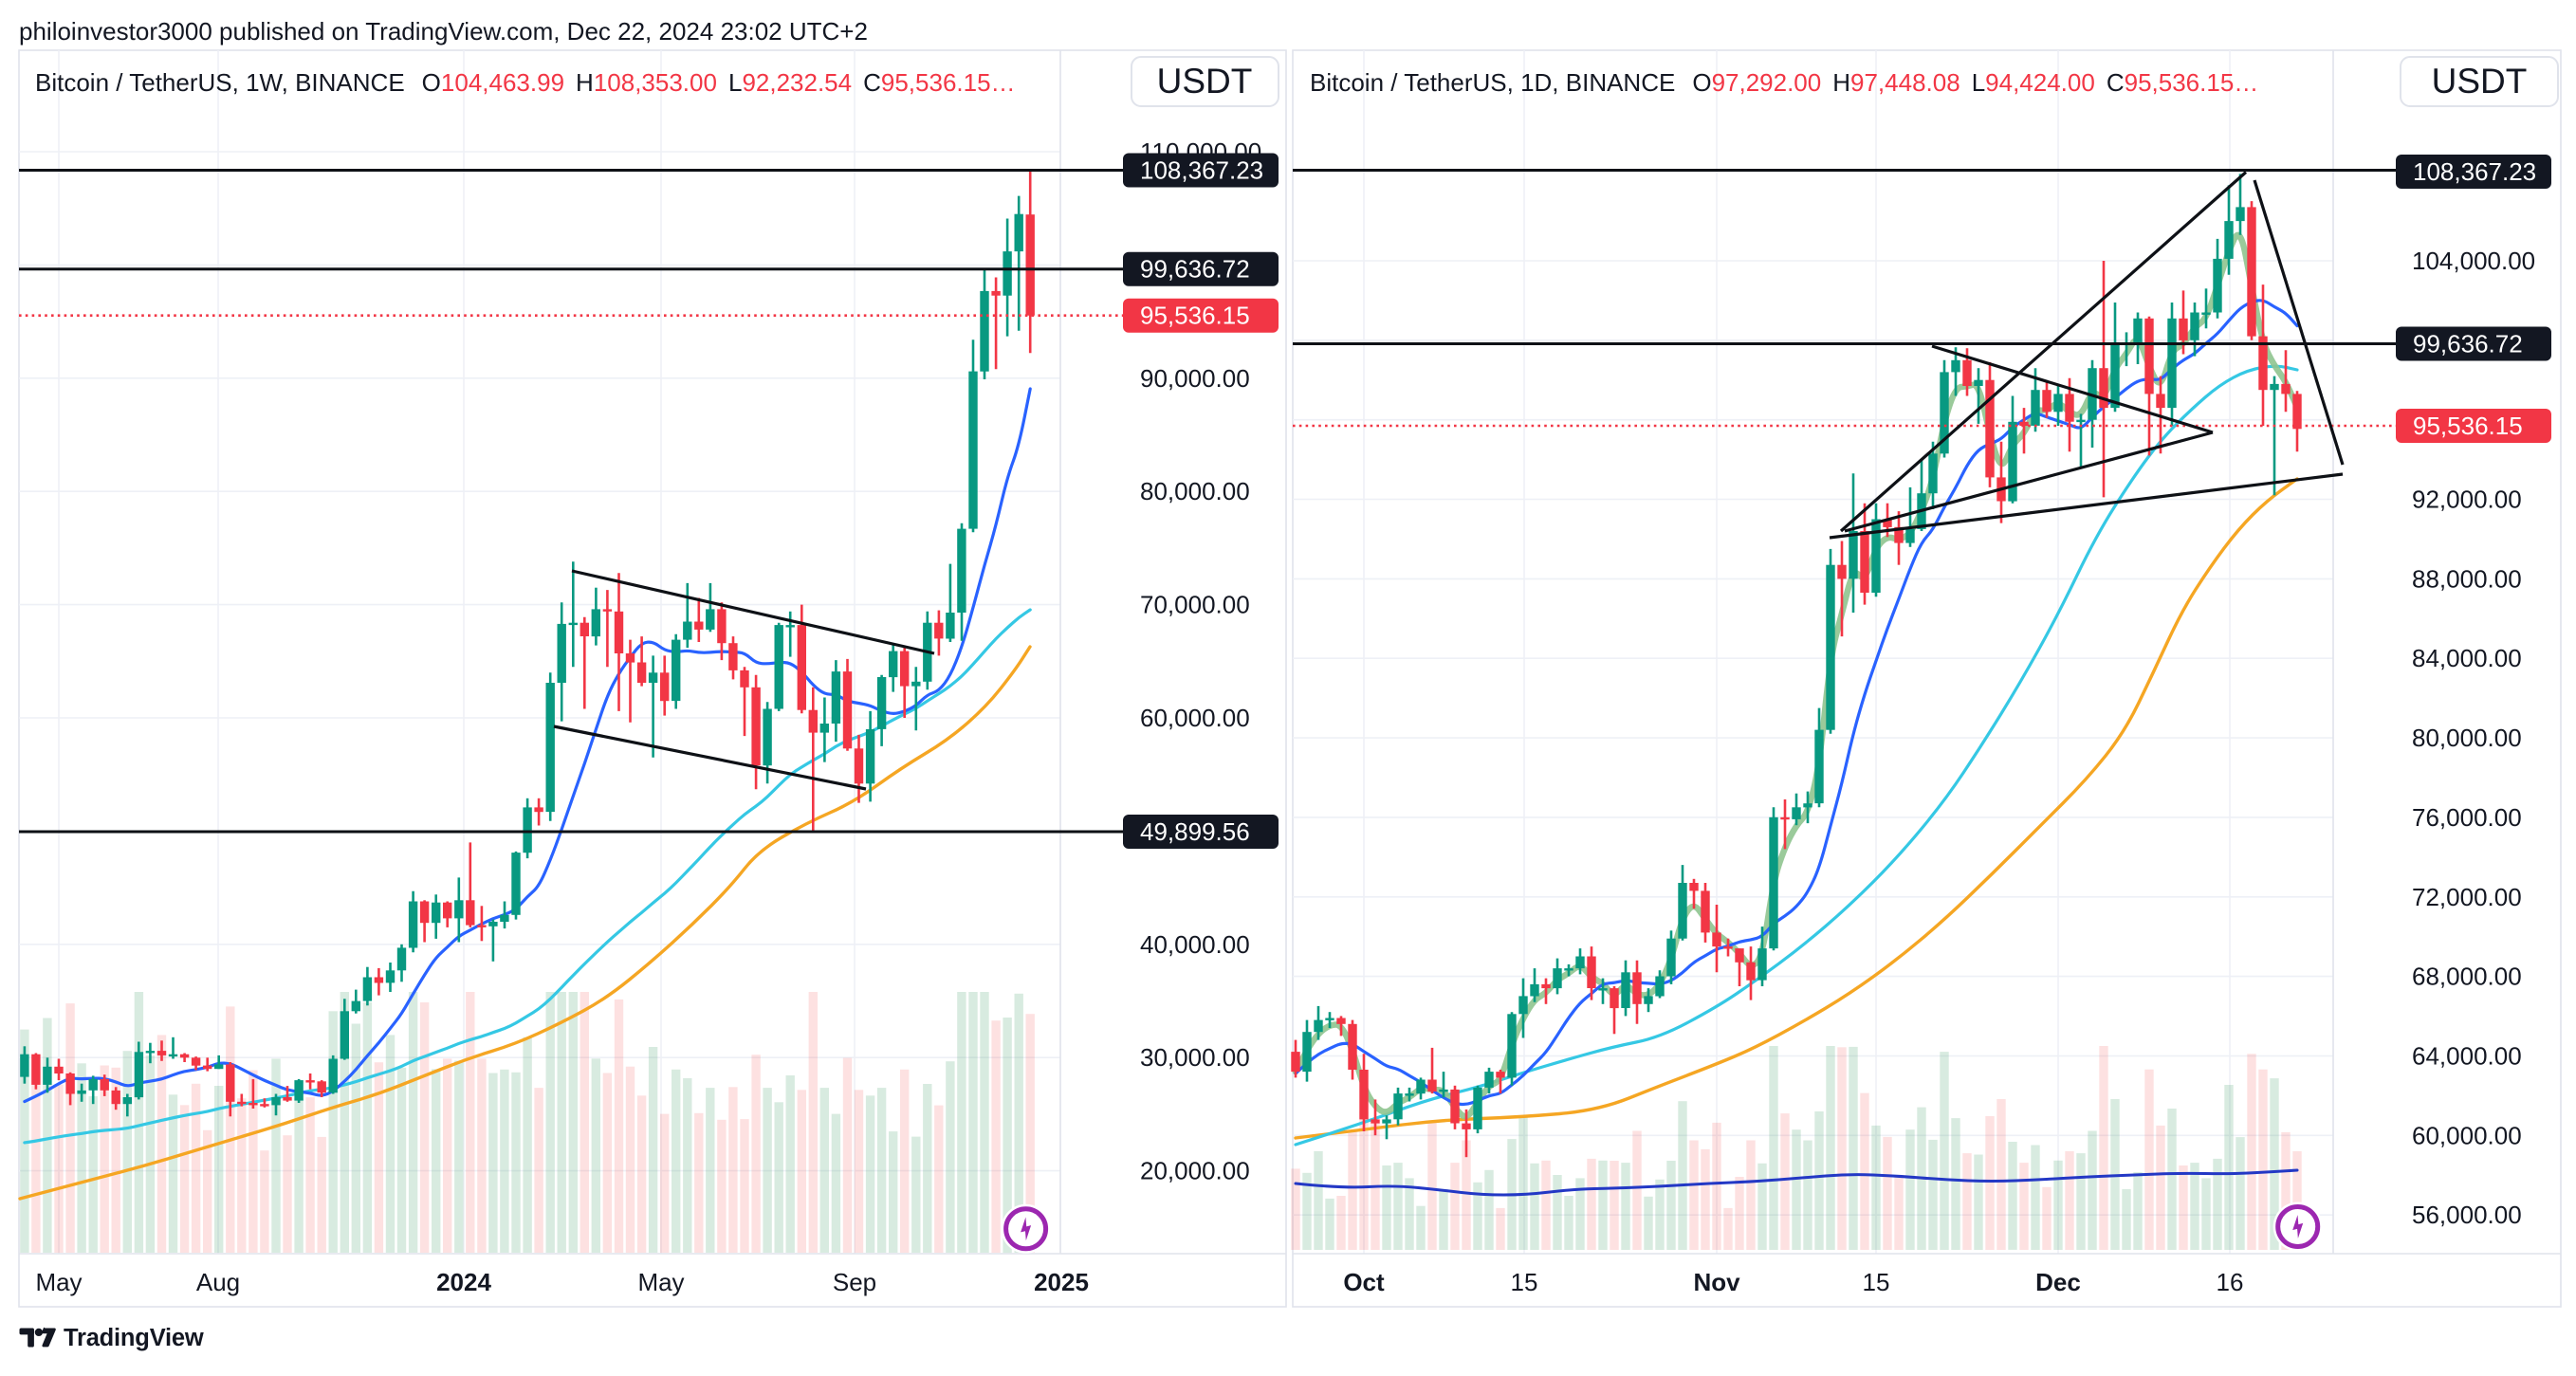 Image resolution: width=2576 pixels, height=1376 pixels. I want to click on svg-text: Nov, so click(1716, 1282).